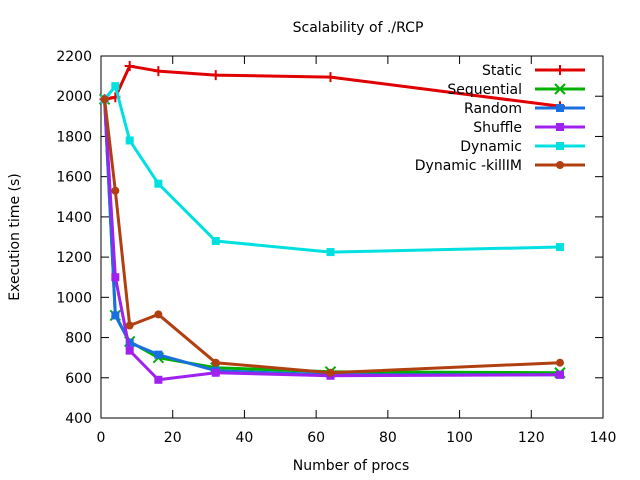 Image resolution: width=640 pixels, height=480 pixels. Describe the element at coordinates (603, 438) in the screenshot. I see `x-tick-label: 140` at that location.